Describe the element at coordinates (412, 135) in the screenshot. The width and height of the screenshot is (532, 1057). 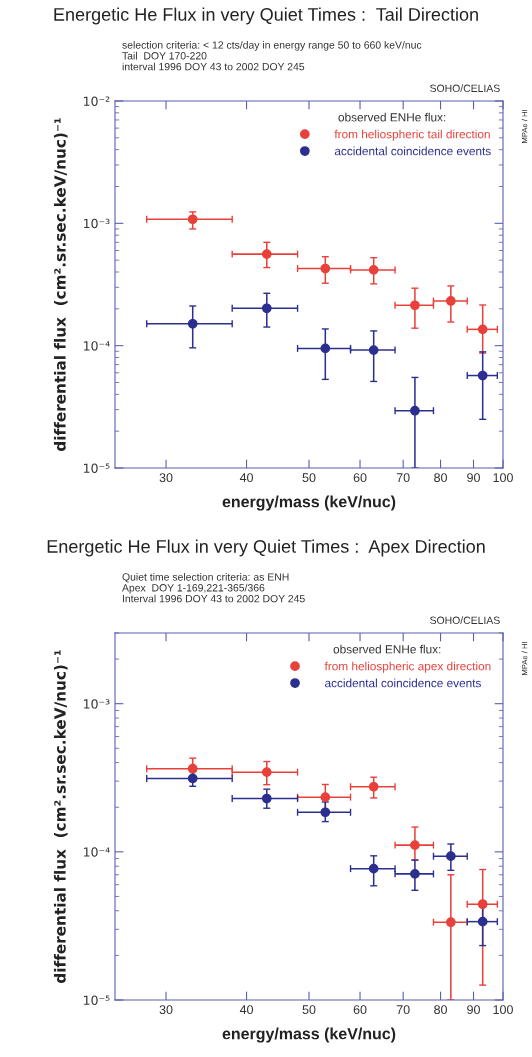
I see `legend-label: from heliospheric tail direction` at that location.